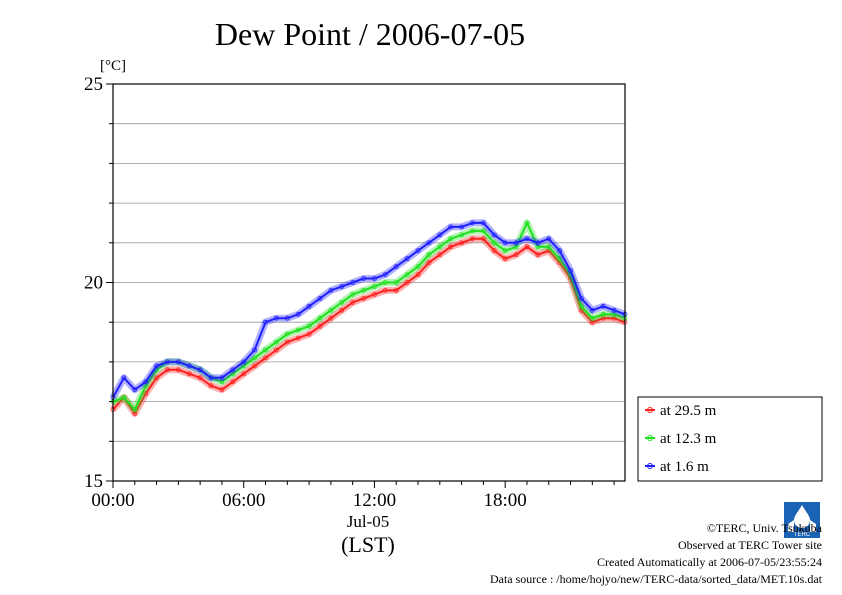  Describe the element at coordinates (684, 467) in the screenshot. I see `legend-label: at 1.6 m` at that location.